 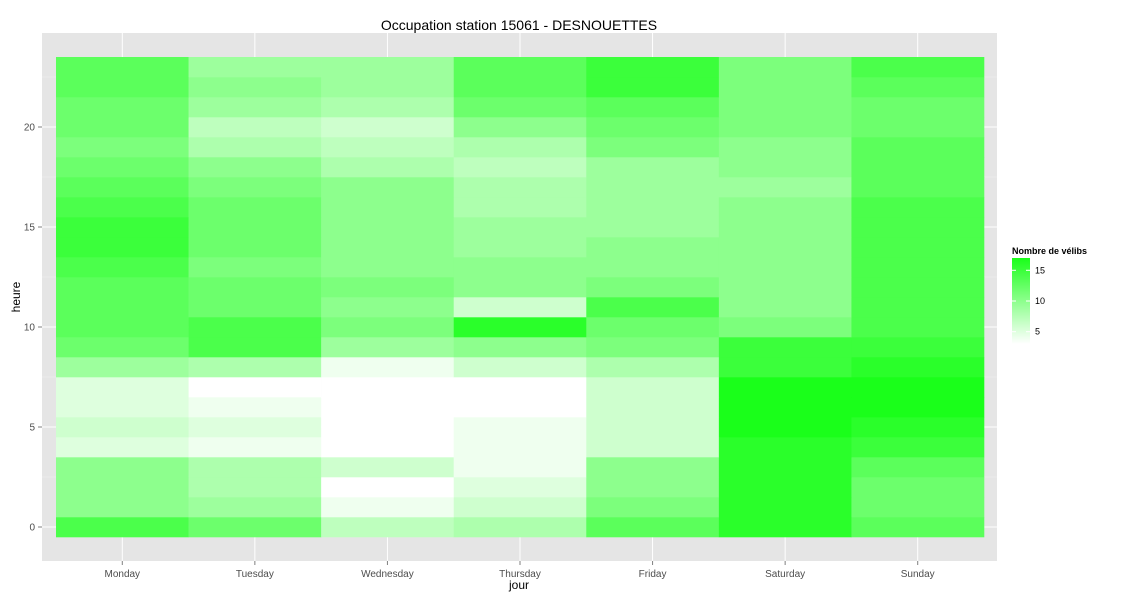 What do you see at coordinates (1049, 251) in the screenshot?
I see `legend-title: Nombre de vélibs` at bounding box center [1049, 251].